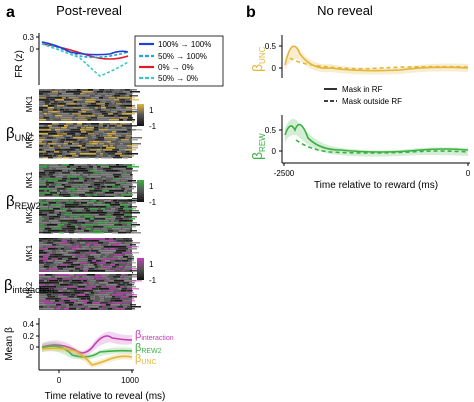 Image resolution: width=474 pixels, height=402 pixels. Describe the element at coordinates (345, 10) in the screenshot. I see `panel-b-title: No reveal` at that location.